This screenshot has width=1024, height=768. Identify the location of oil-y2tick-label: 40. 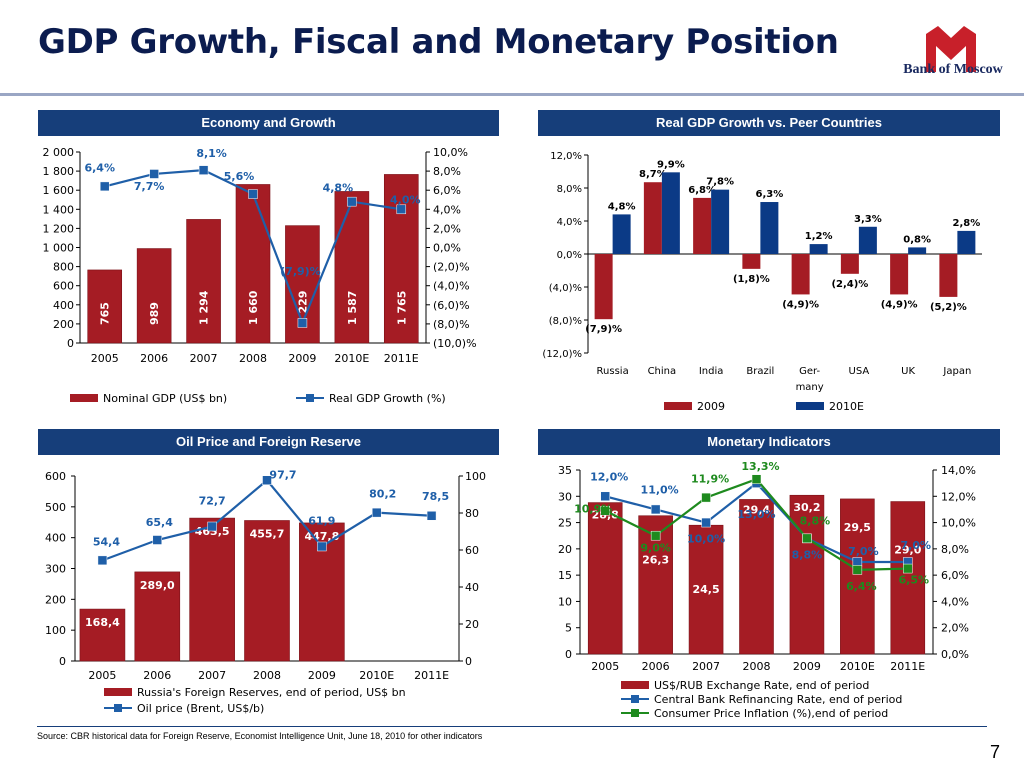
(472, 587).